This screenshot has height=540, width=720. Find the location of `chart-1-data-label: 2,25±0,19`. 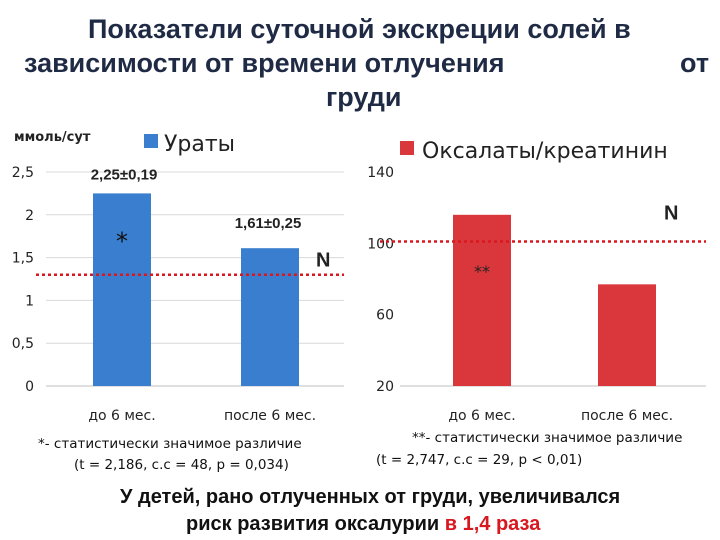

chart-1-data-label: 2,25±0,19 is located at coordinates (124, 174).